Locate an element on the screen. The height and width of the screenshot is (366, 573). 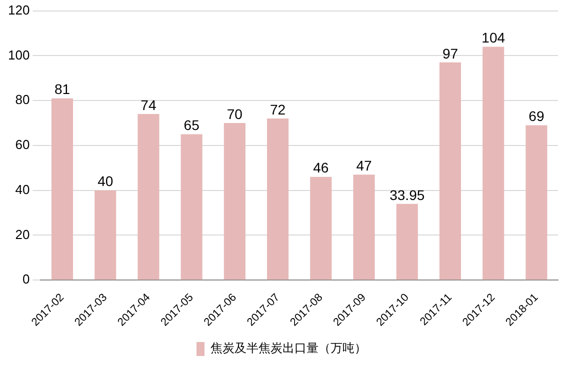
y-tick-label: 60 is located at coordinates (22, 144).